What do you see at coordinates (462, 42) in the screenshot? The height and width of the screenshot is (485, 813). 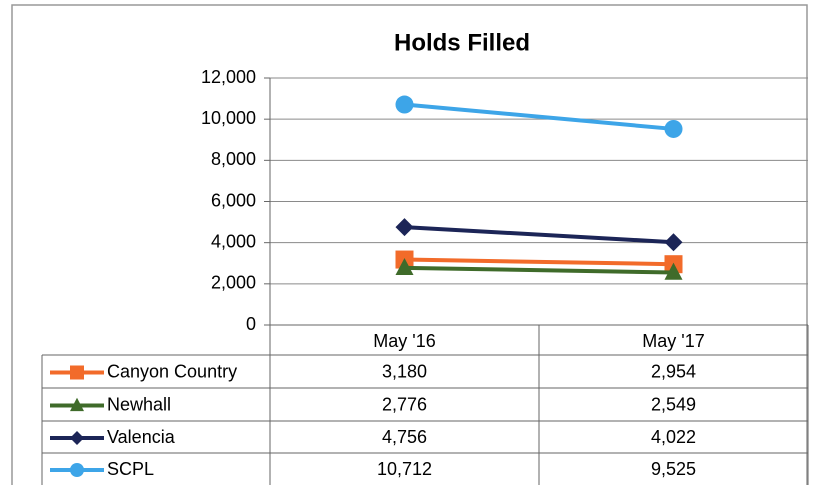 I see `chart-title: Holds Filled` at bounding box center [462, 42].